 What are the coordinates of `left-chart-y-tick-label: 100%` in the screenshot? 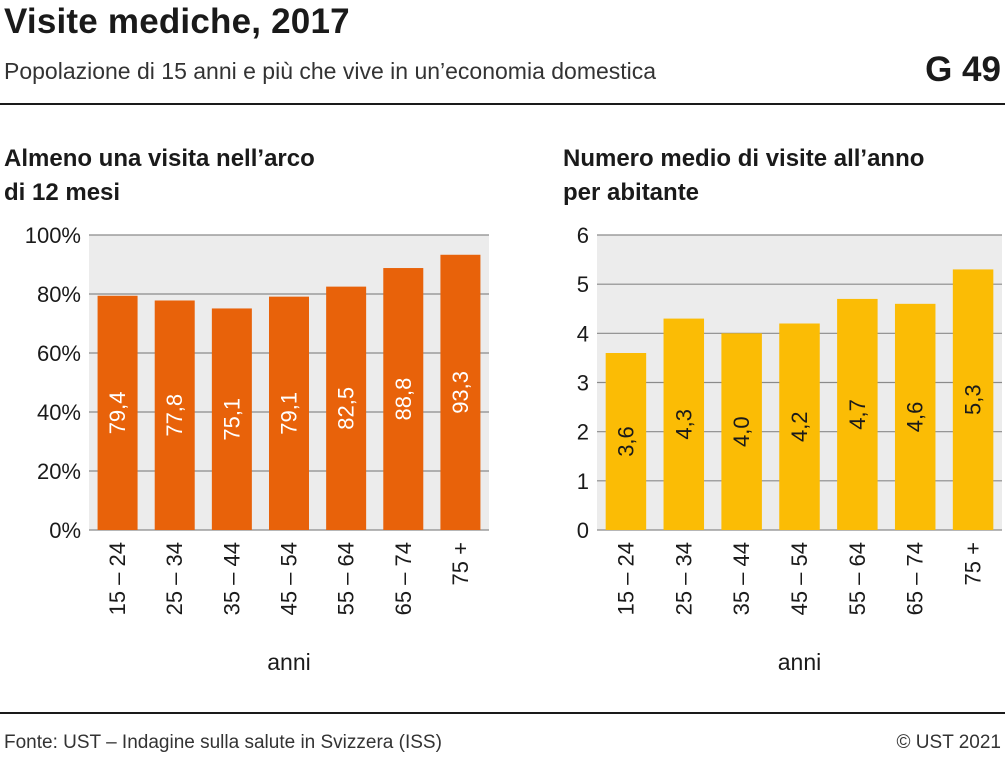 It's located at (53, 235).